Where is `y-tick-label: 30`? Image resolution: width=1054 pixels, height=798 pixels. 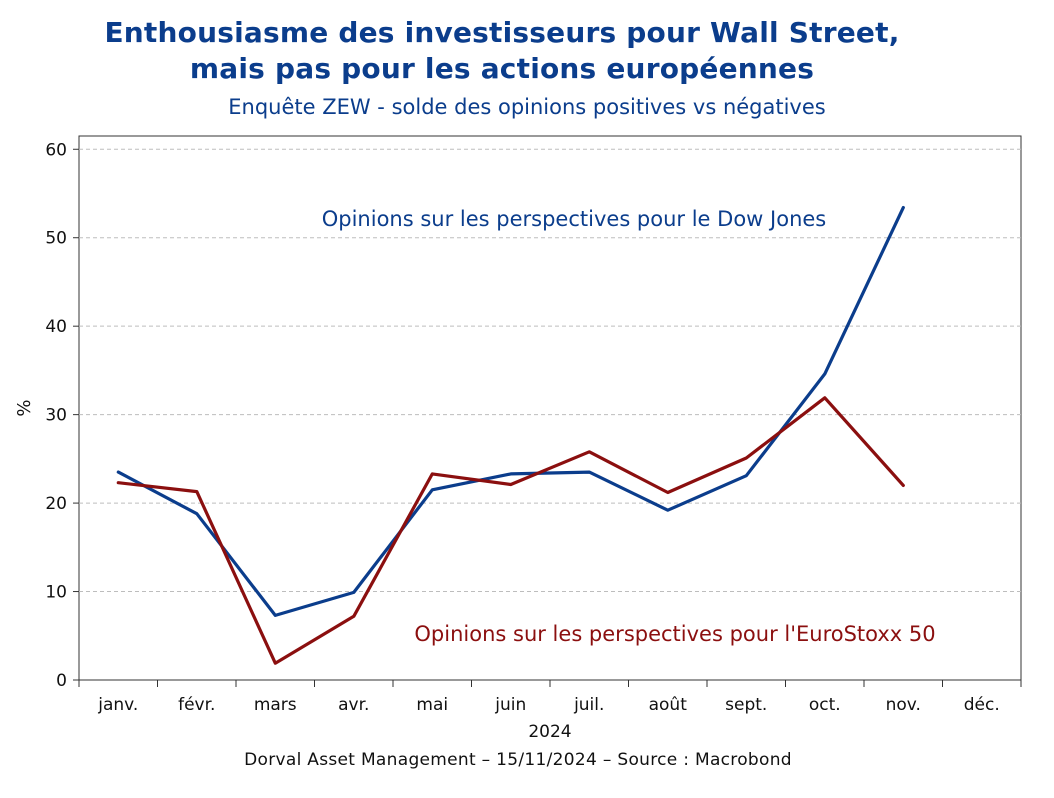
y-tick-label: 30 is located at coordinates (56, 416).